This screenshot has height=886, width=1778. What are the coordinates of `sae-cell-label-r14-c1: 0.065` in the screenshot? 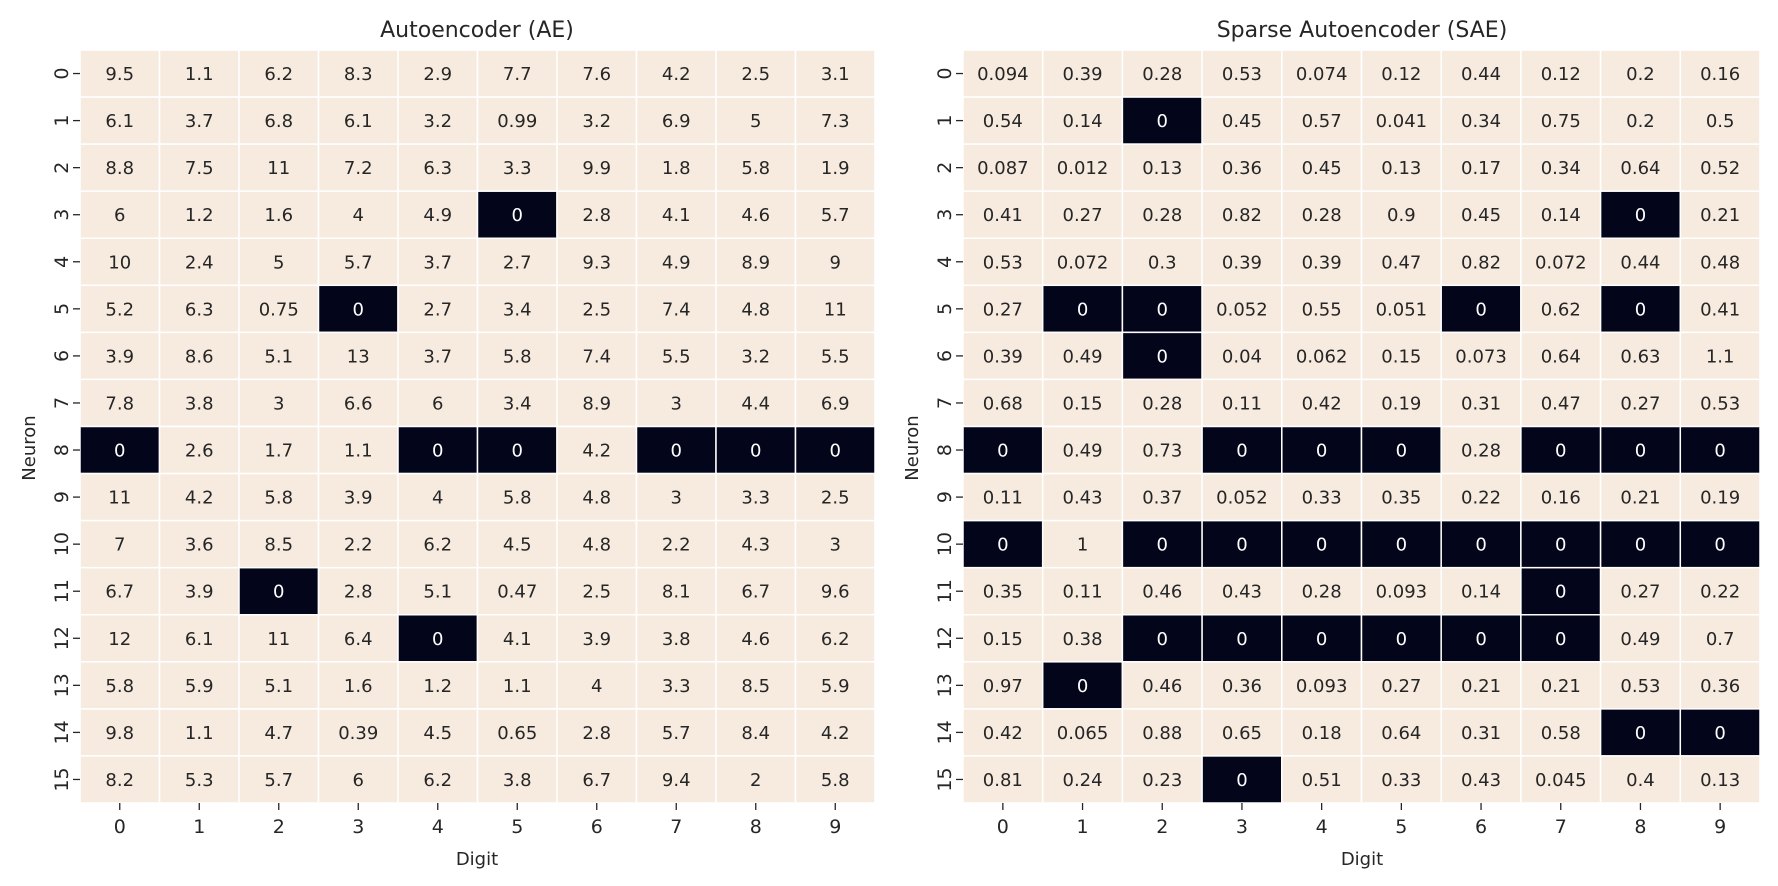 It's located at (1083, 733).